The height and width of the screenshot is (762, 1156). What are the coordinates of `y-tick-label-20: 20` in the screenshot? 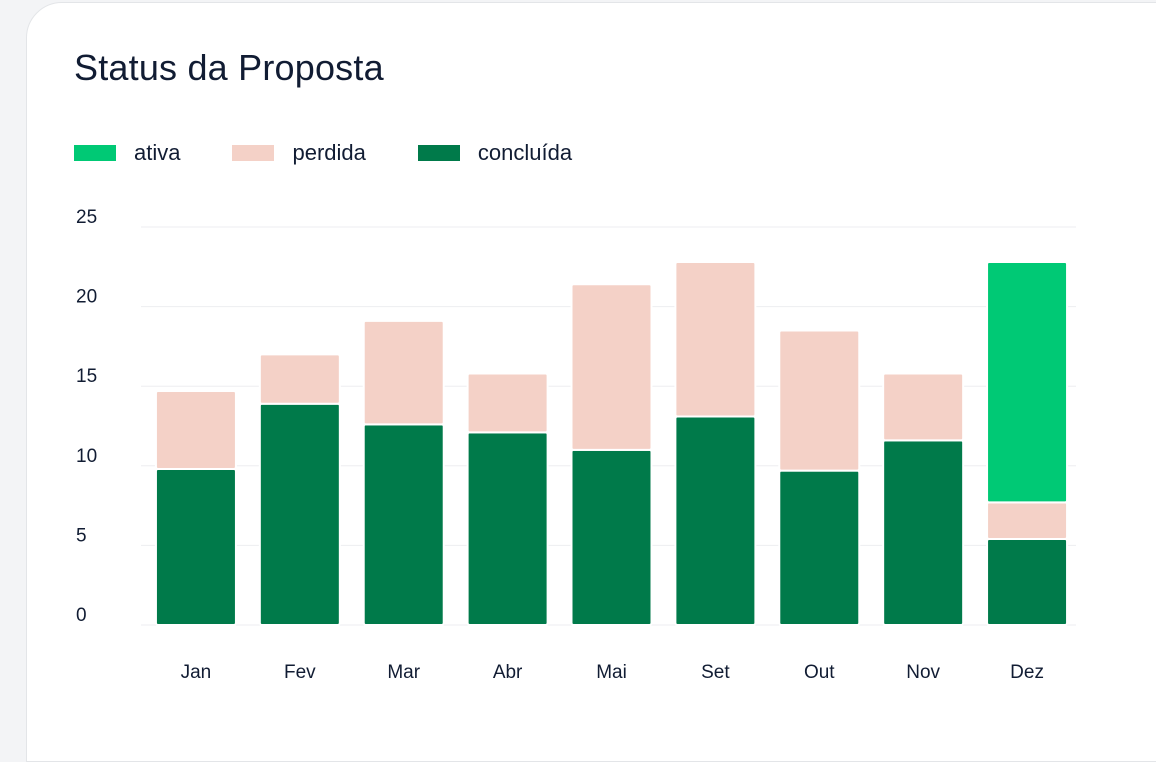 It's located at (86, 297).